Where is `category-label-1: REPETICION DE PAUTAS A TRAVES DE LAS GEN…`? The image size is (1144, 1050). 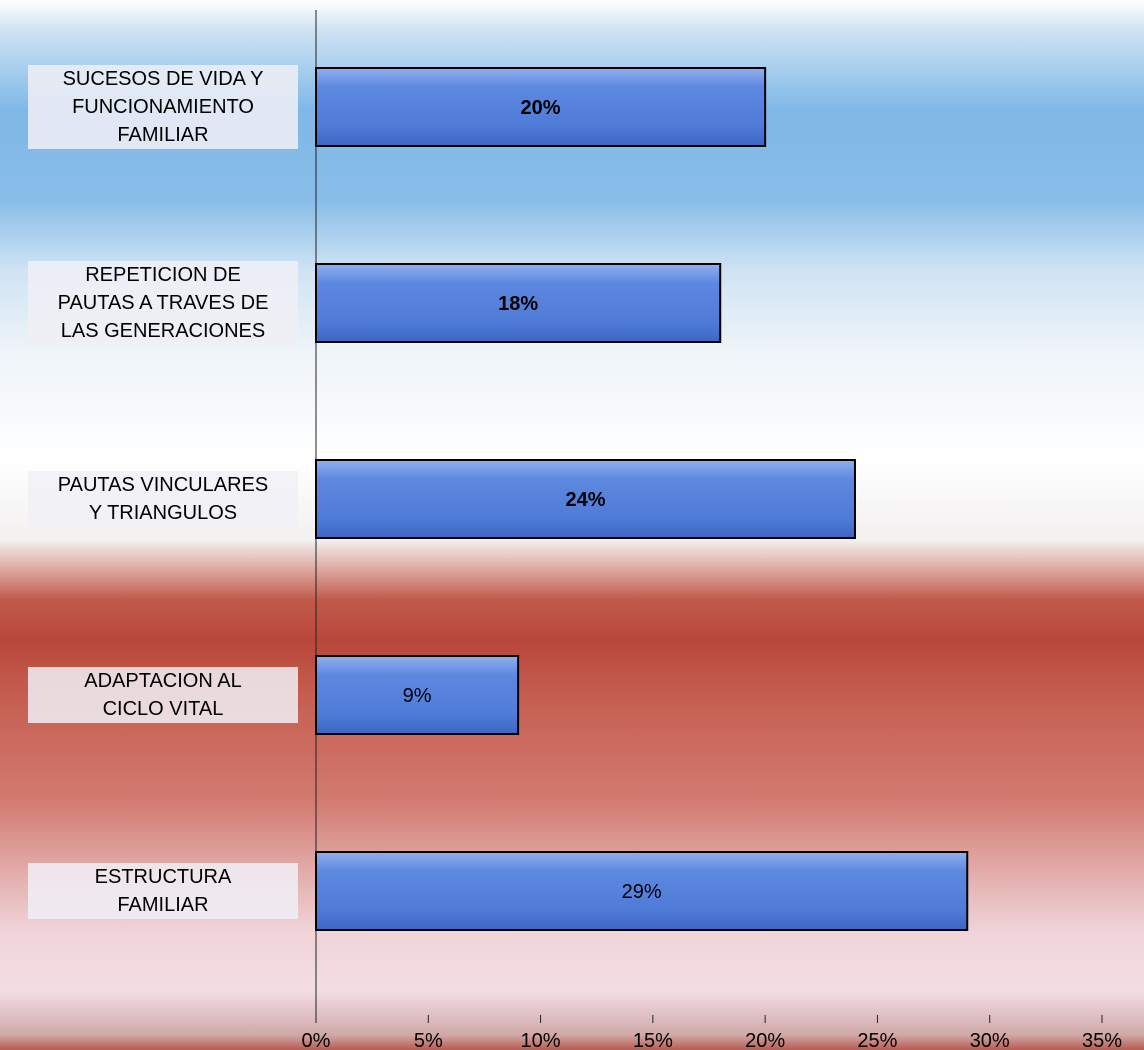
category-label-1: REPETICION DE PAUTAS A TRAVES DE LAS GEN… is located at coordinates (163, 303).